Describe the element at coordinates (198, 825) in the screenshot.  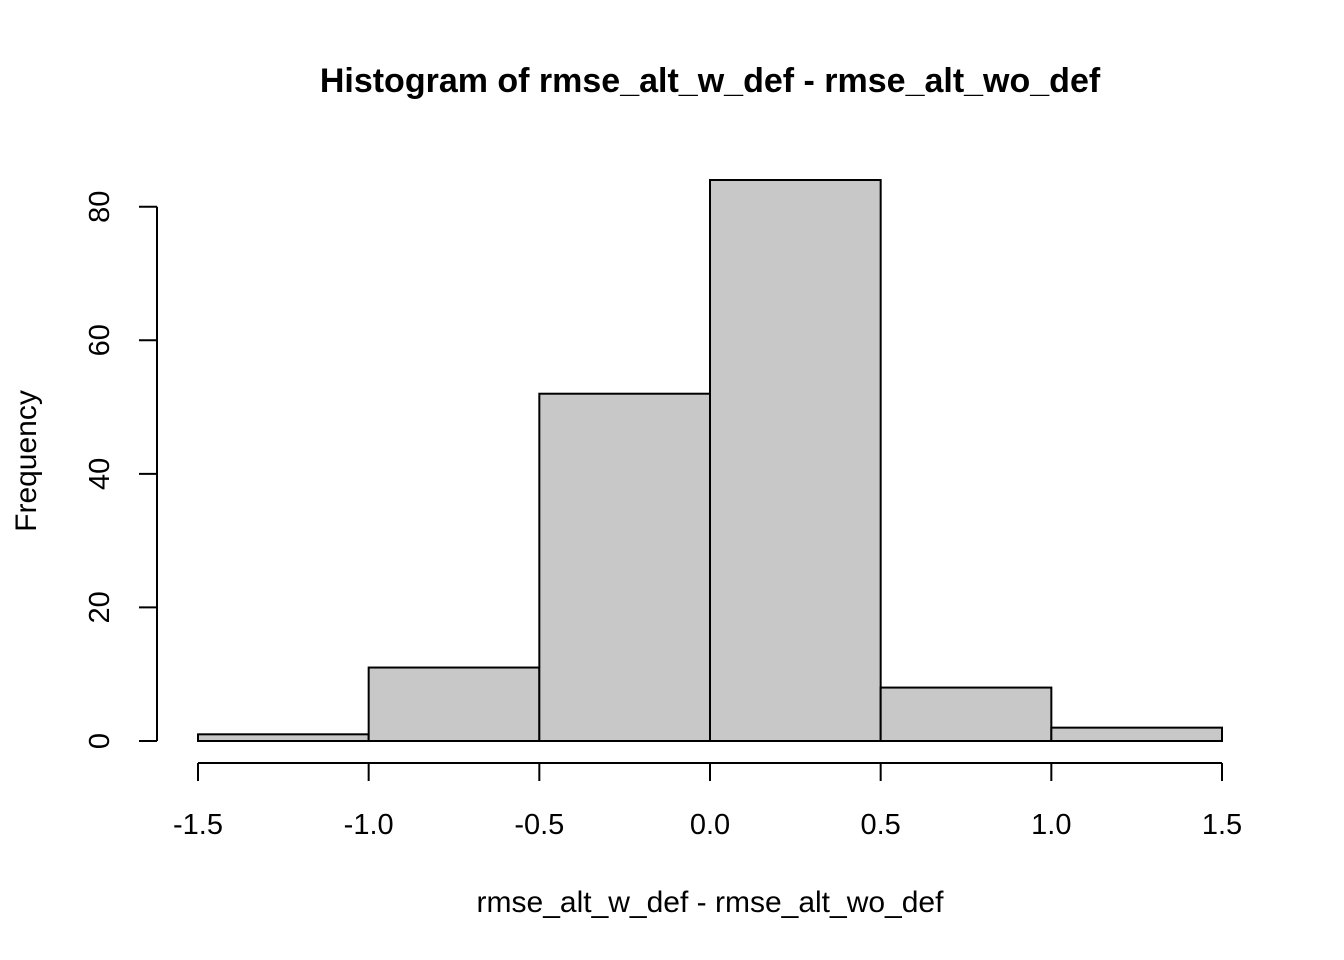
I see `x-tick-label: -1.5` at that location.